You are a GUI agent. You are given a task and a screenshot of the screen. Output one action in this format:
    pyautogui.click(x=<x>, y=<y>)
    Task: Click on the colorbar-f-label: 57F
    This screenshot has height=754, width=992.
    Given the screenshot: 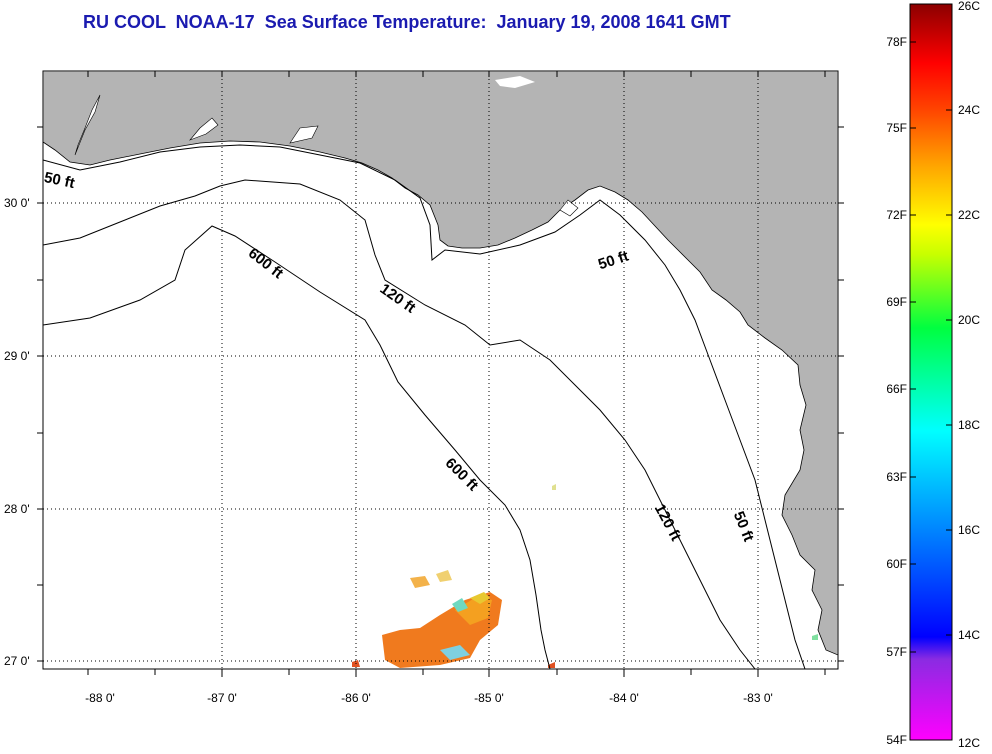 What is the action you would take?
    pyautogui.click(x=896, y=652)
    